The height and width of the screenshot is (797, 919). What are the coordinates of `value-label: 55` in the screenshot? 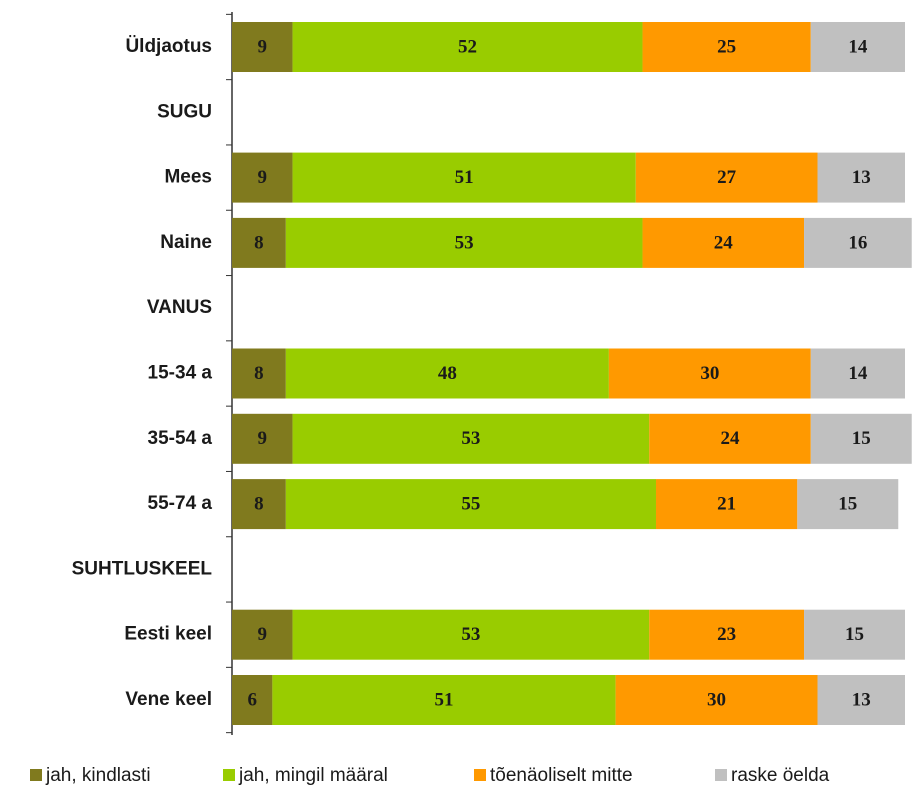 It's located at (470, 503).